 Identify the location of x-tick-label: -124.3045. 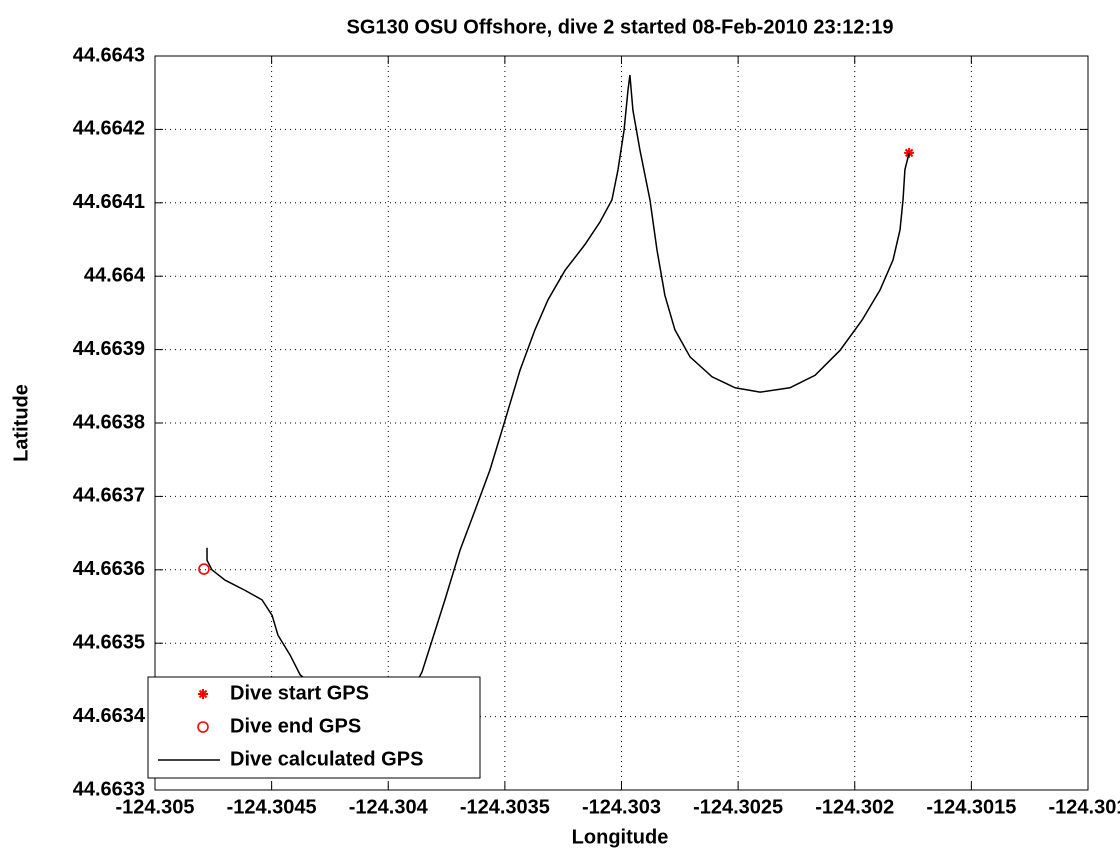
(272, 807).